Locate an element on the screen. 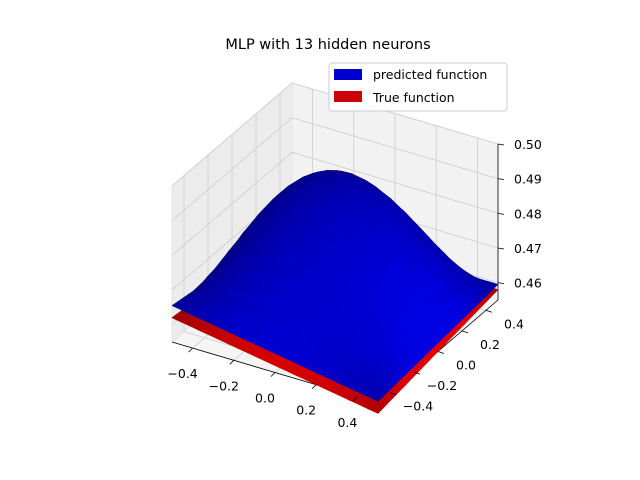 This screenshot has width=640, height=480. legend-label-predicted: predicted function is located at coordinates (430, 74).